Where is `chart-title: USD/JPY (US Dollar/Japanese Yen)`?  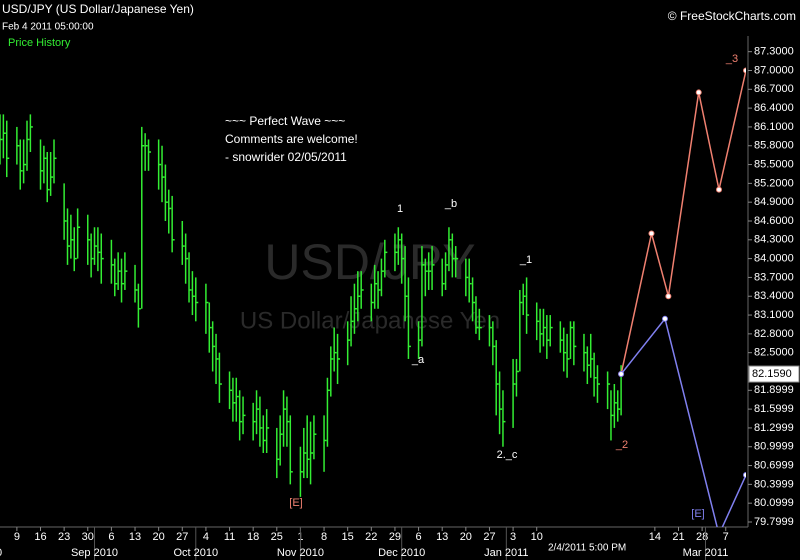 chart-title: USD/JPY (US Dollar/Japanese Yen) is located at coordinates (98, 9).